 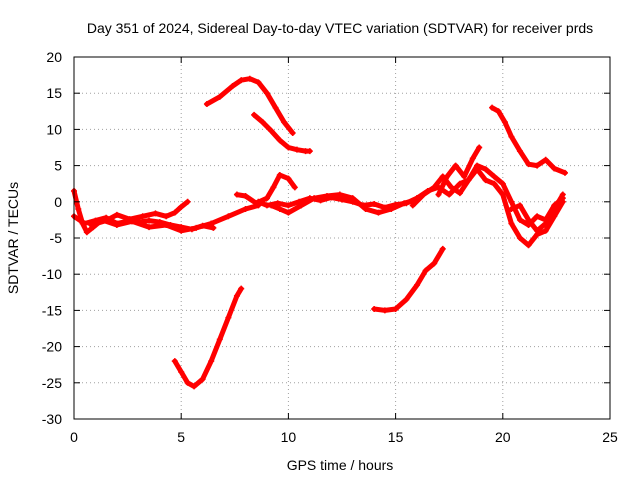 I want to click on y-tick-label: 5, so click(x=58, y=166).